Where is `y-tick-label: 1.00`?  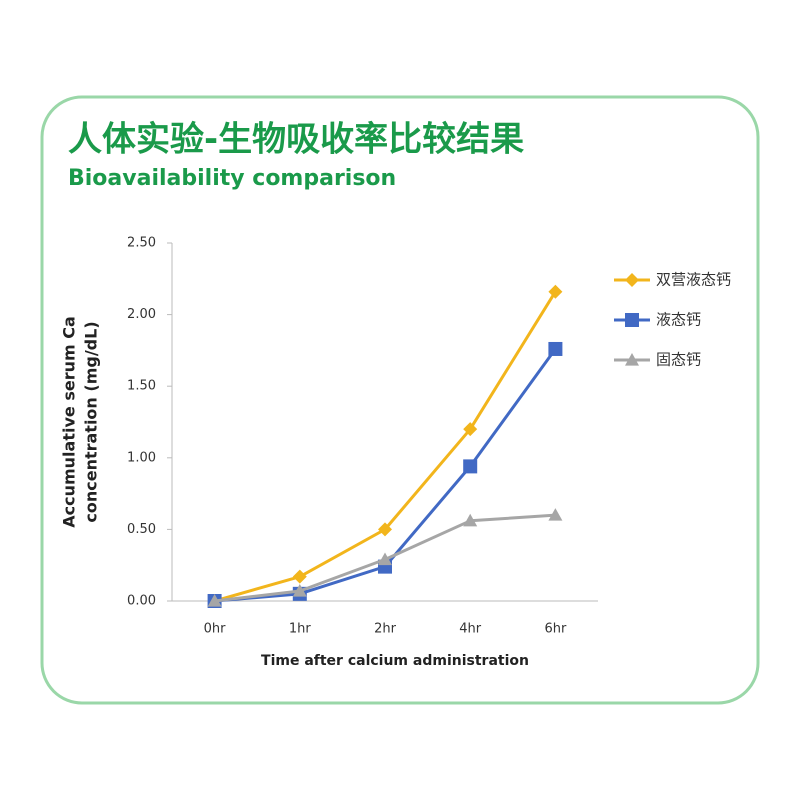 y-tick-label: 1.00 is located at coordinates (141, 457).